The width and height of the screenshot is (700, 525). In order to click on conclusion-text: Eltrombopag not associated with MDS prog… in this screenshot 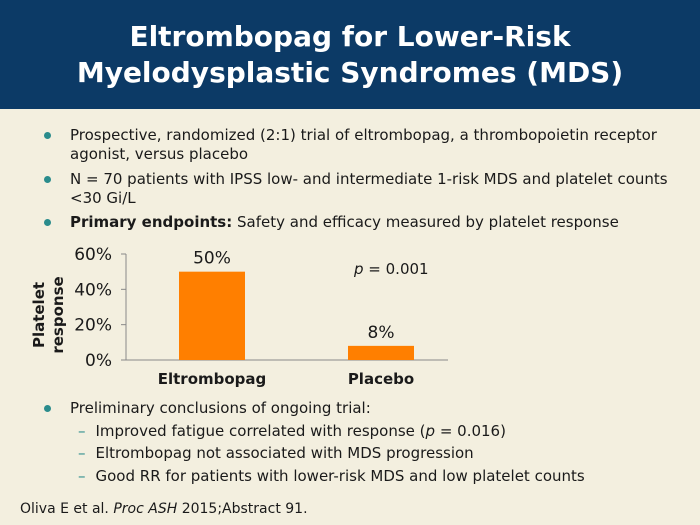, I will do `click(284, 453)`.